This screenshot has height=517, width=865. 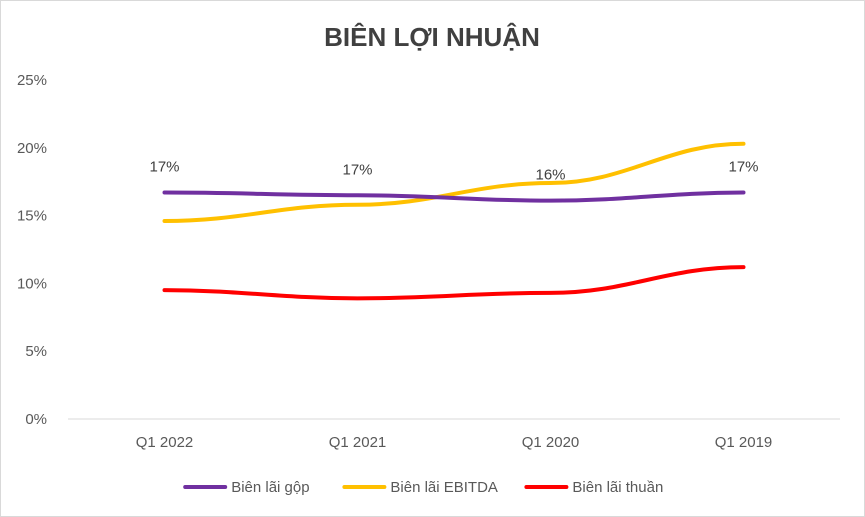 I want to click on x-tick-label: Q1 2022, so click(x=165, y=442).